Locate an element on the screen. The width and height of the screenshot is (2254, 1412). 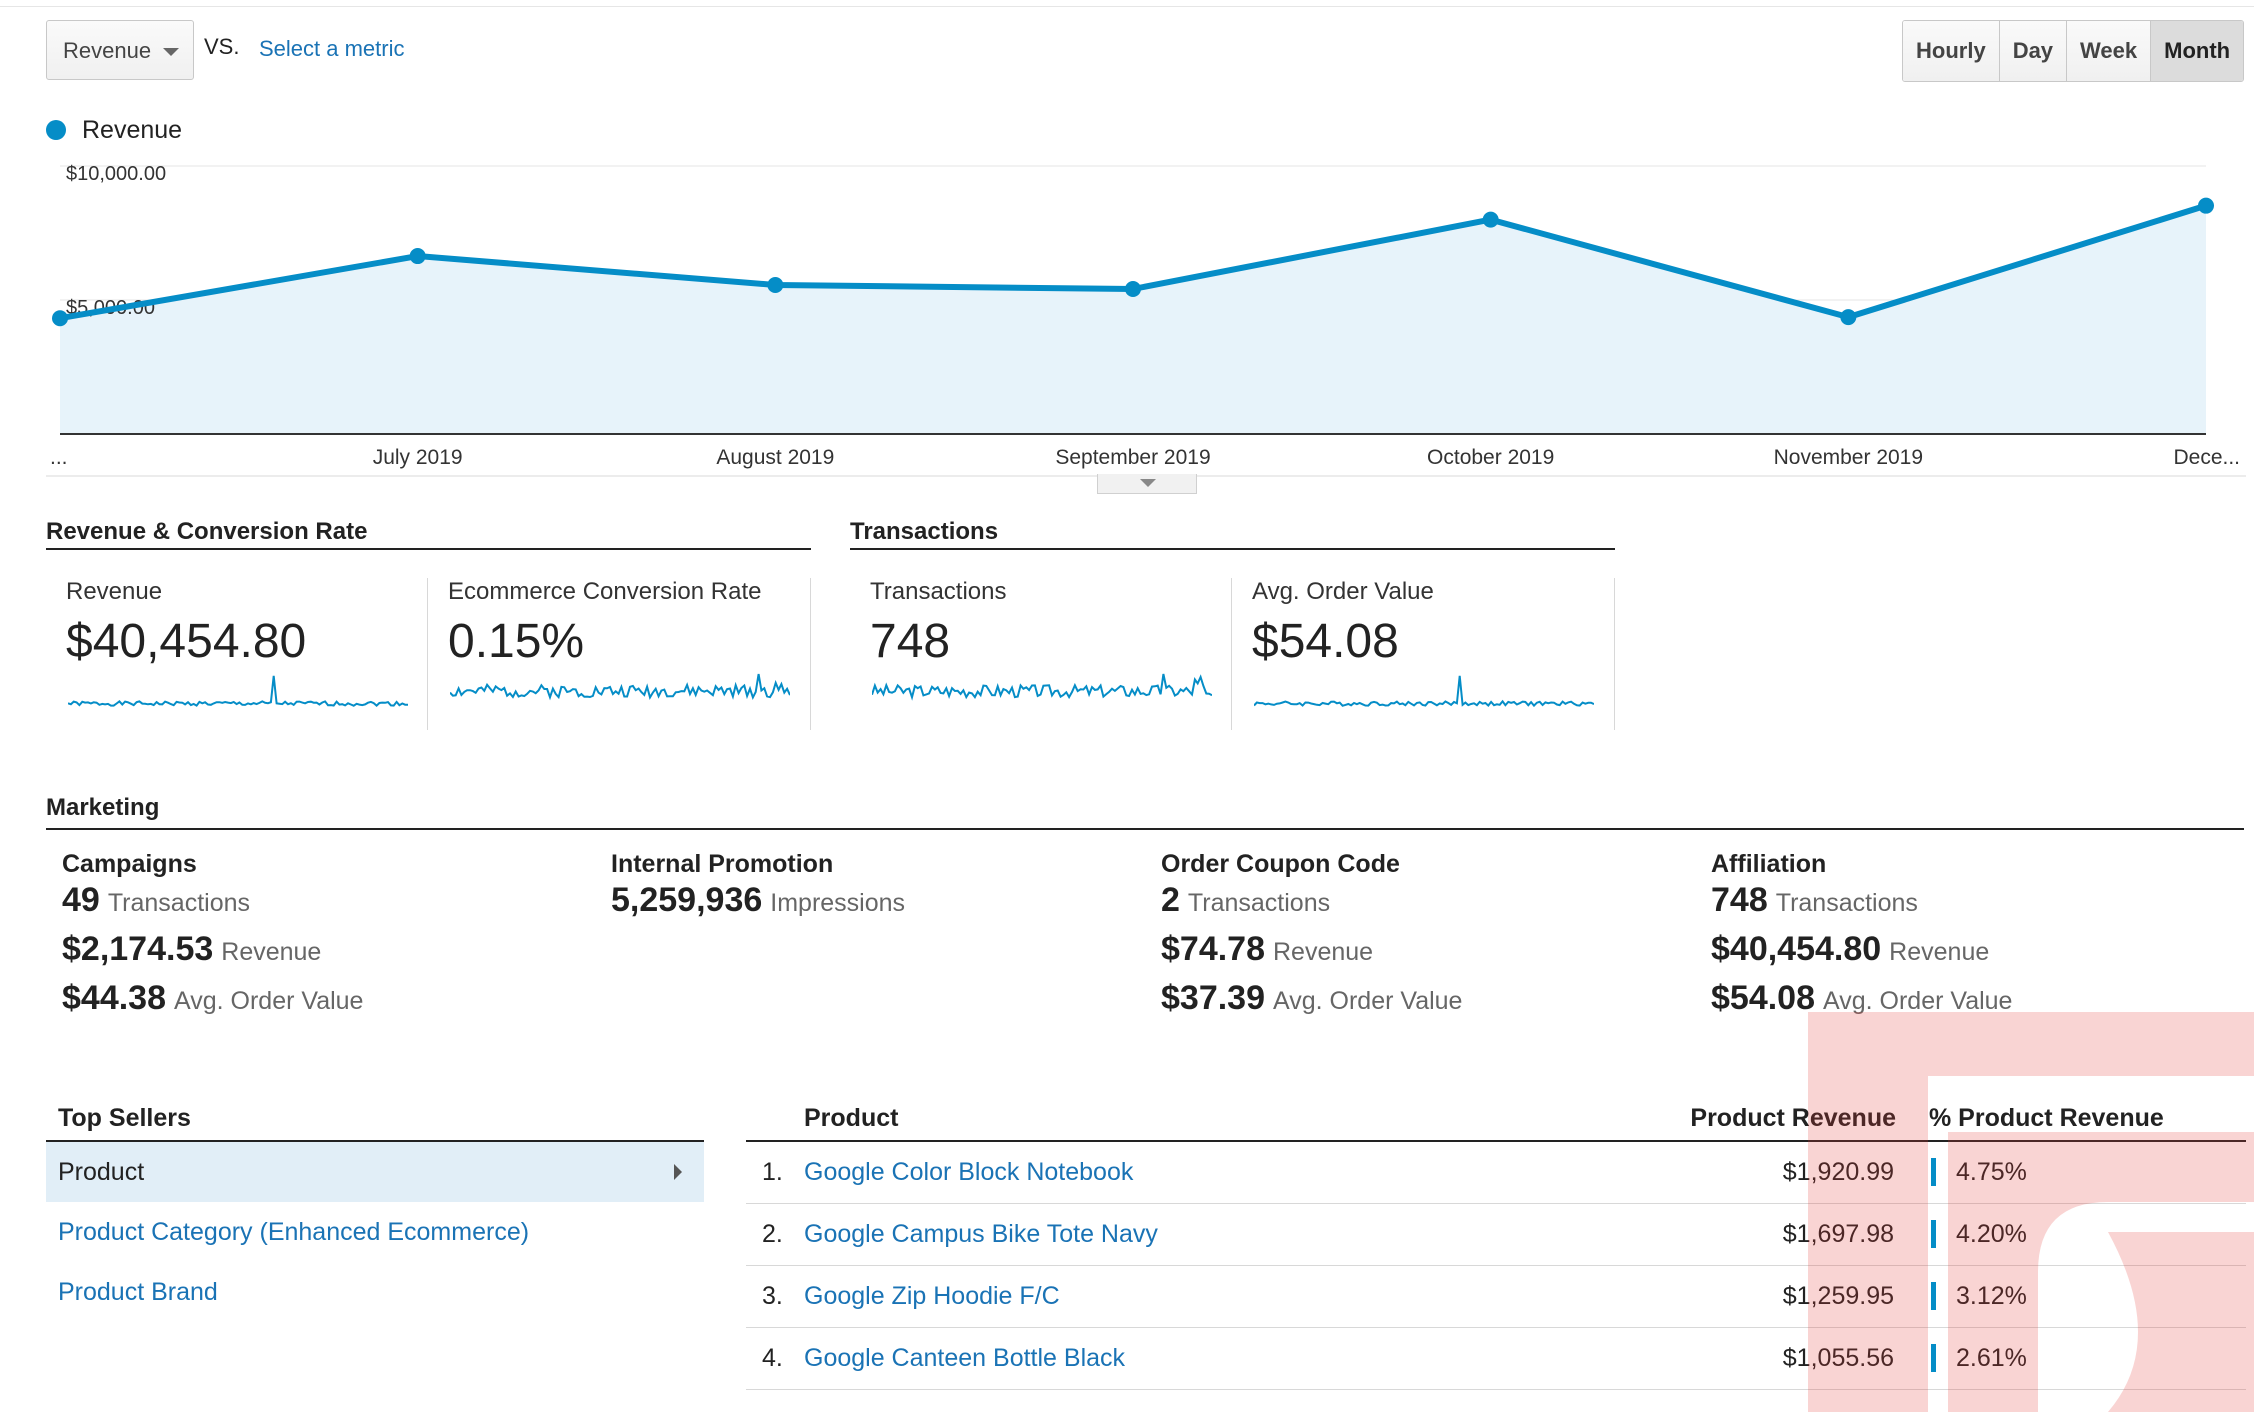
table-rule is located at coordinates (1496, 1141).